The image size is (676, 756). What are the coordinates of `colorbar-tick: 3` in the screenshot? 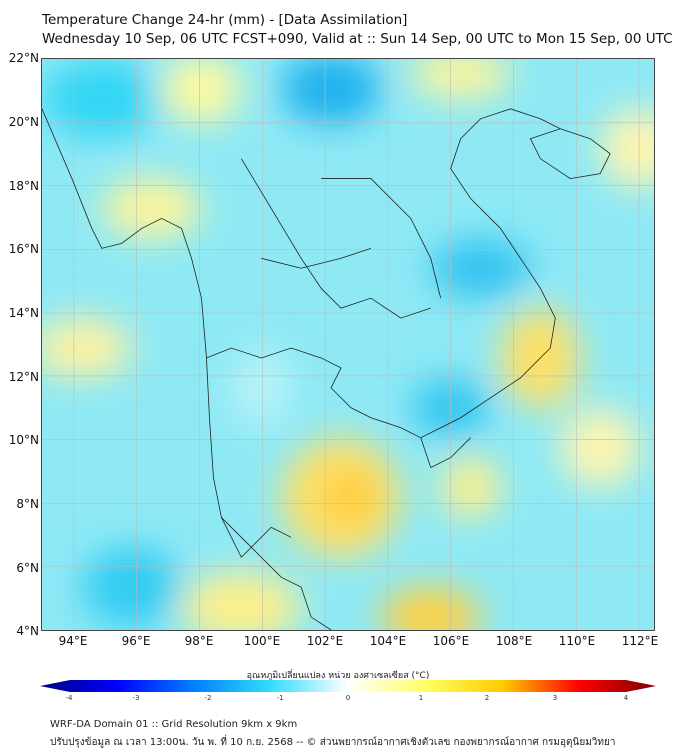 It's located at (555, 698).